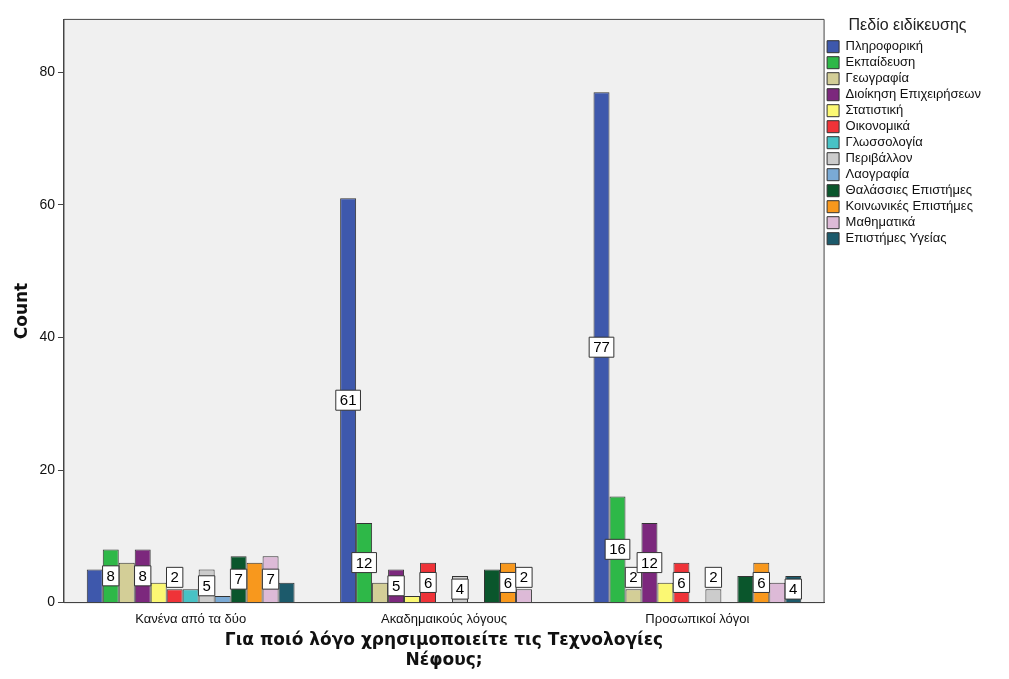 This screenshot has height=679, width=1009. I want to click on y-tick-label: 80, so click(47, 71).